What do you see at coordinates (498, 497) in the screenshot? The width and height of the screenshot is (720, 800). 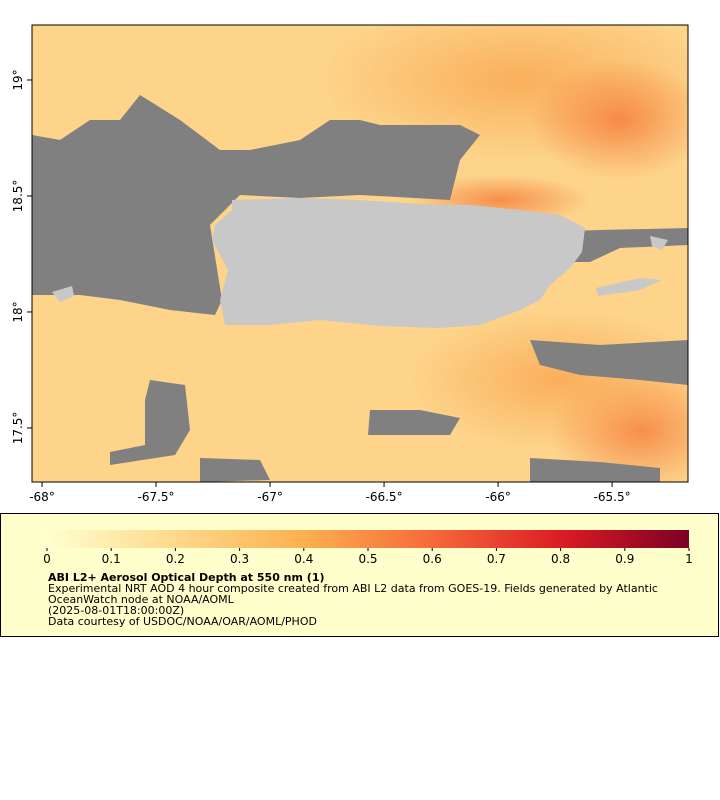 I see `x-tick-label: -66°` at bounding box center [498, 497].